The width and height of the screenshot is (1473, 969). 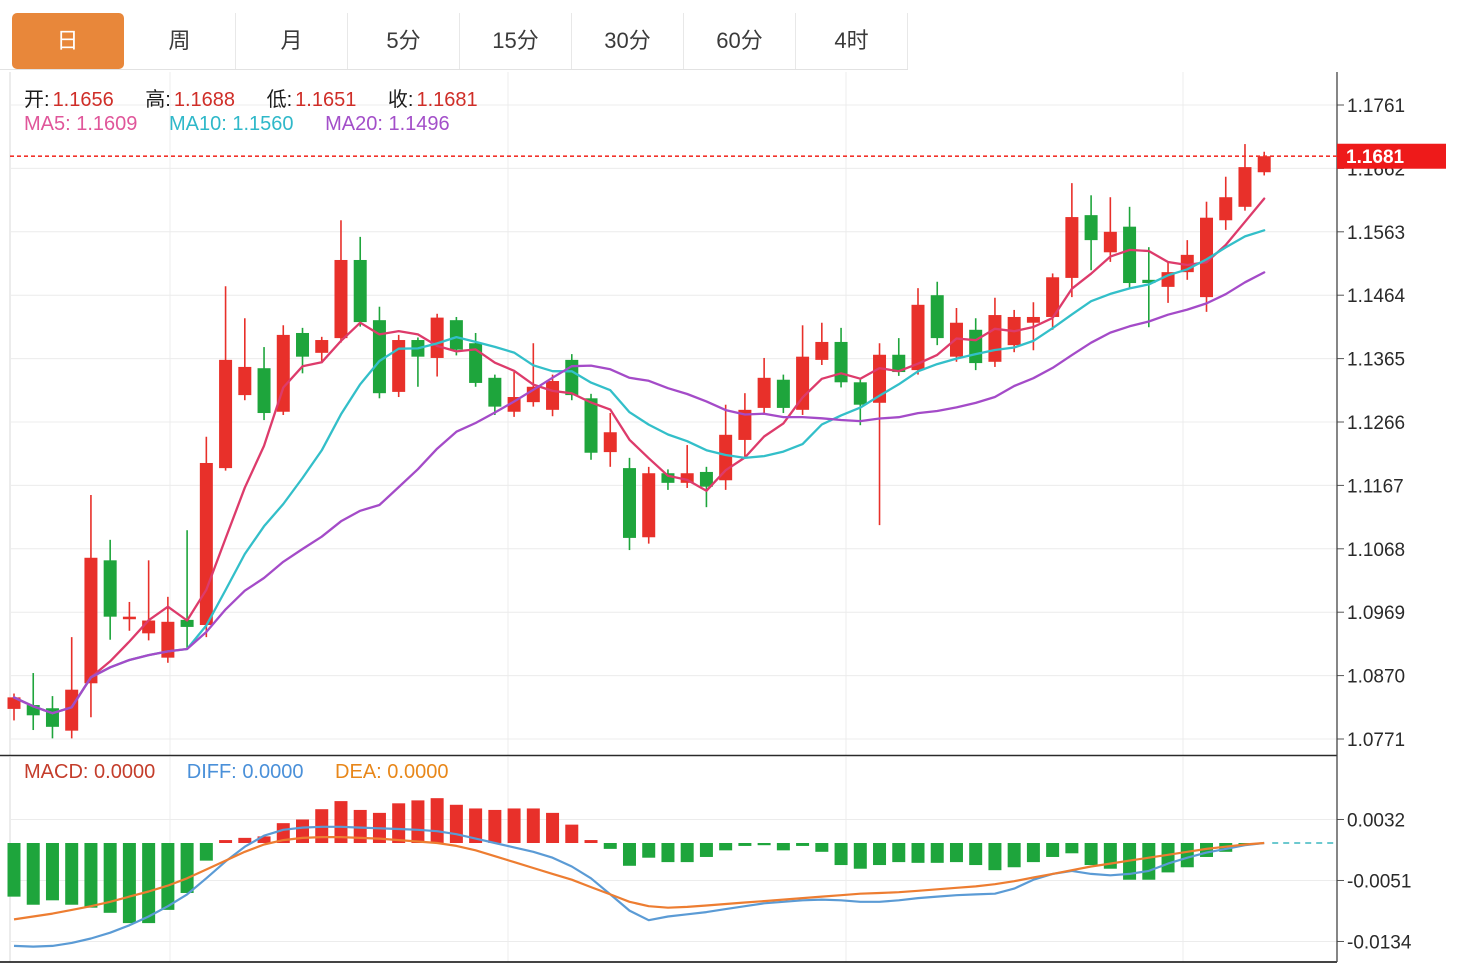 I want to click on ohlc-legend: 开: 1.1656 高: 1.1688 低: 1.1651 收: 1.1681, so click(x=264, y=97).